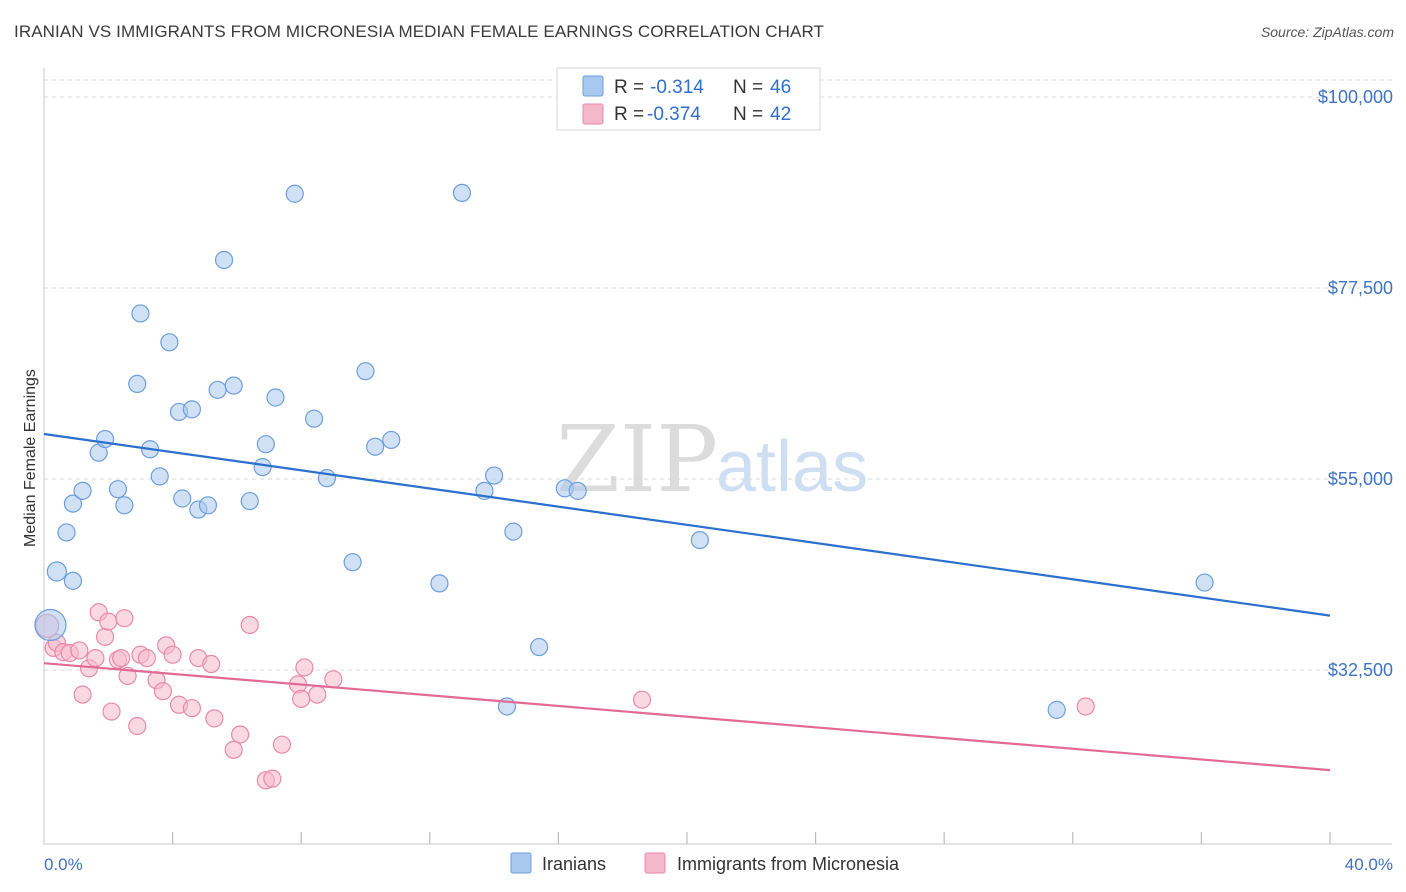 The width and height of the screenshot is (1406, 892). Describe the element at coordinates (63, 864) in the screenshot. I see `x-tick-label-min: 0.0%` at that location.